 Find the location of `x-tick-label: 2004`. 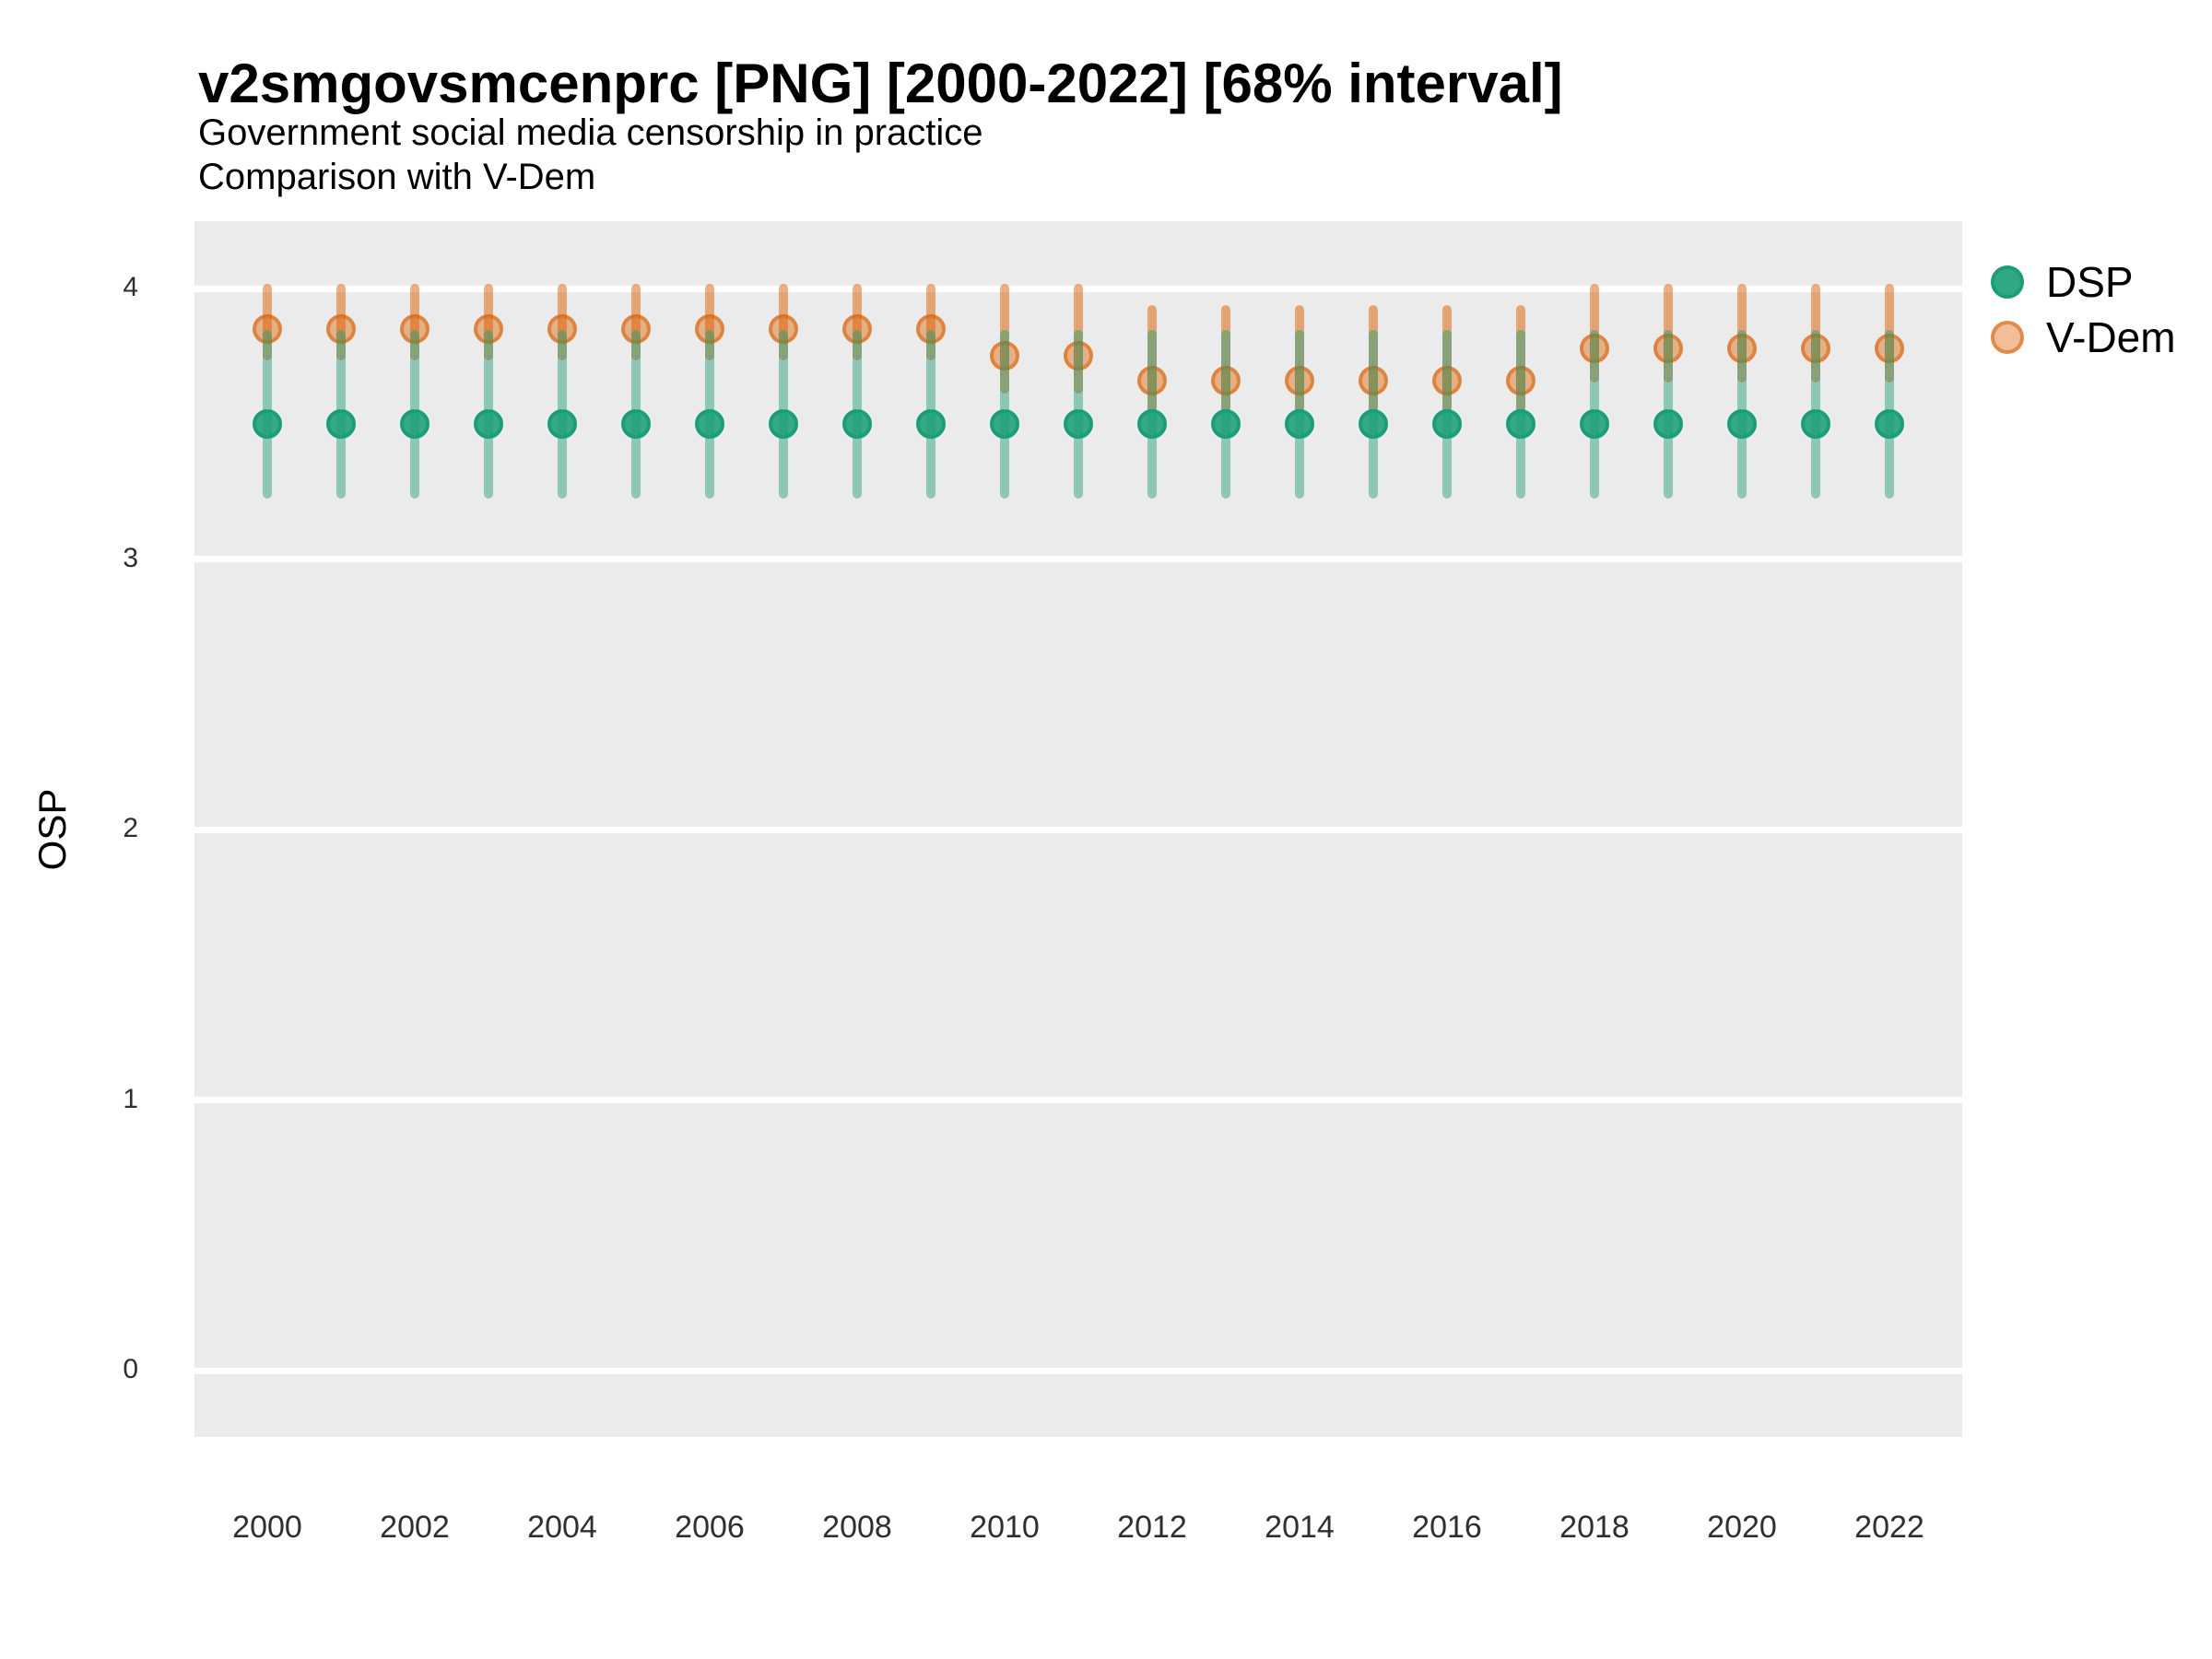

x-tick-label: 2004 is located at coordinates (562, 1527).